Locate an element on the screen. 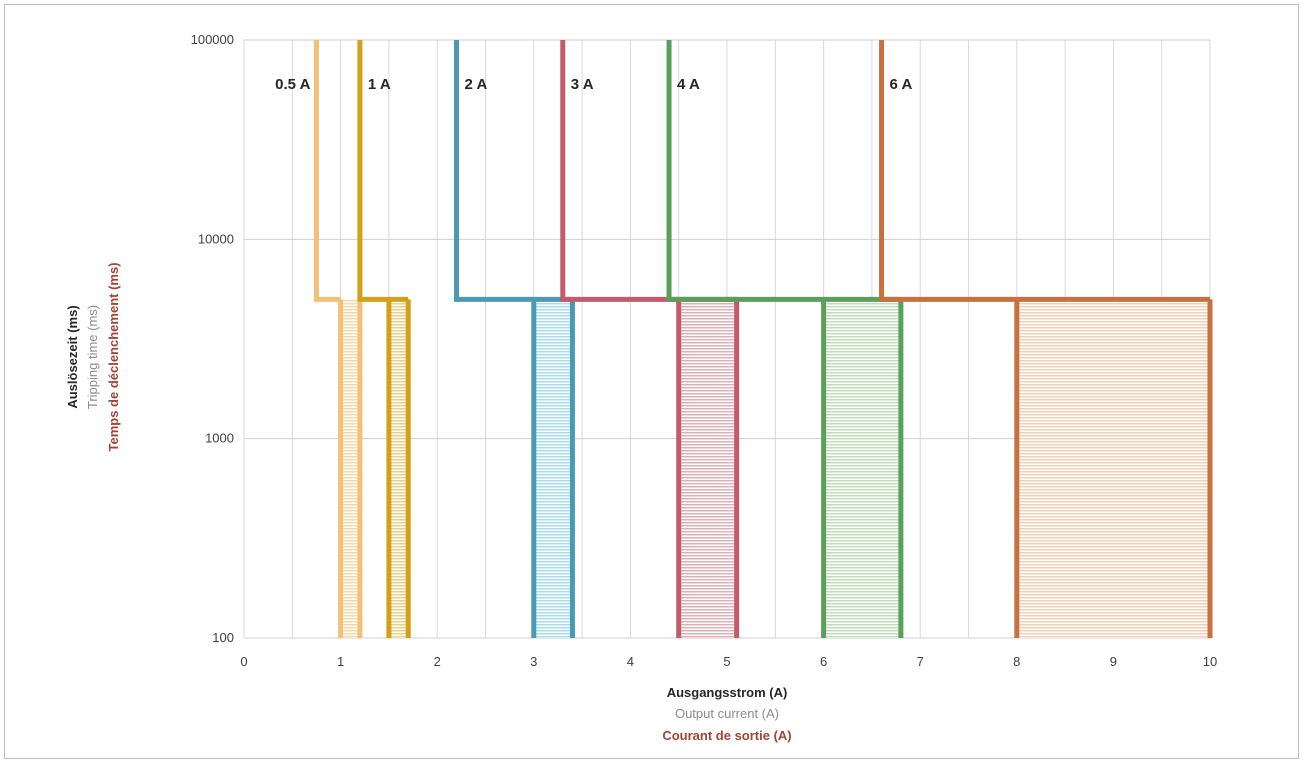  y-tick-label: 100 is located at coordinates (223, 637).